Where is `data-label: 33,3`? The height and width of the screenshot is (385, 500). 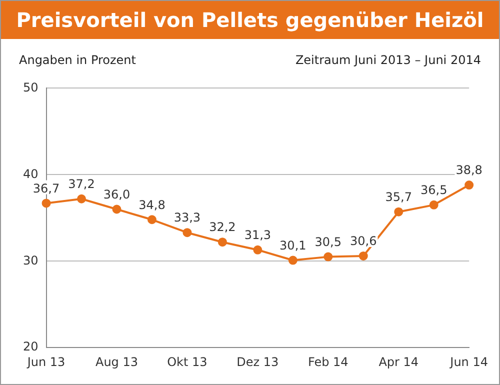 data-label: 33,3 is located at coordinates (187, 217).